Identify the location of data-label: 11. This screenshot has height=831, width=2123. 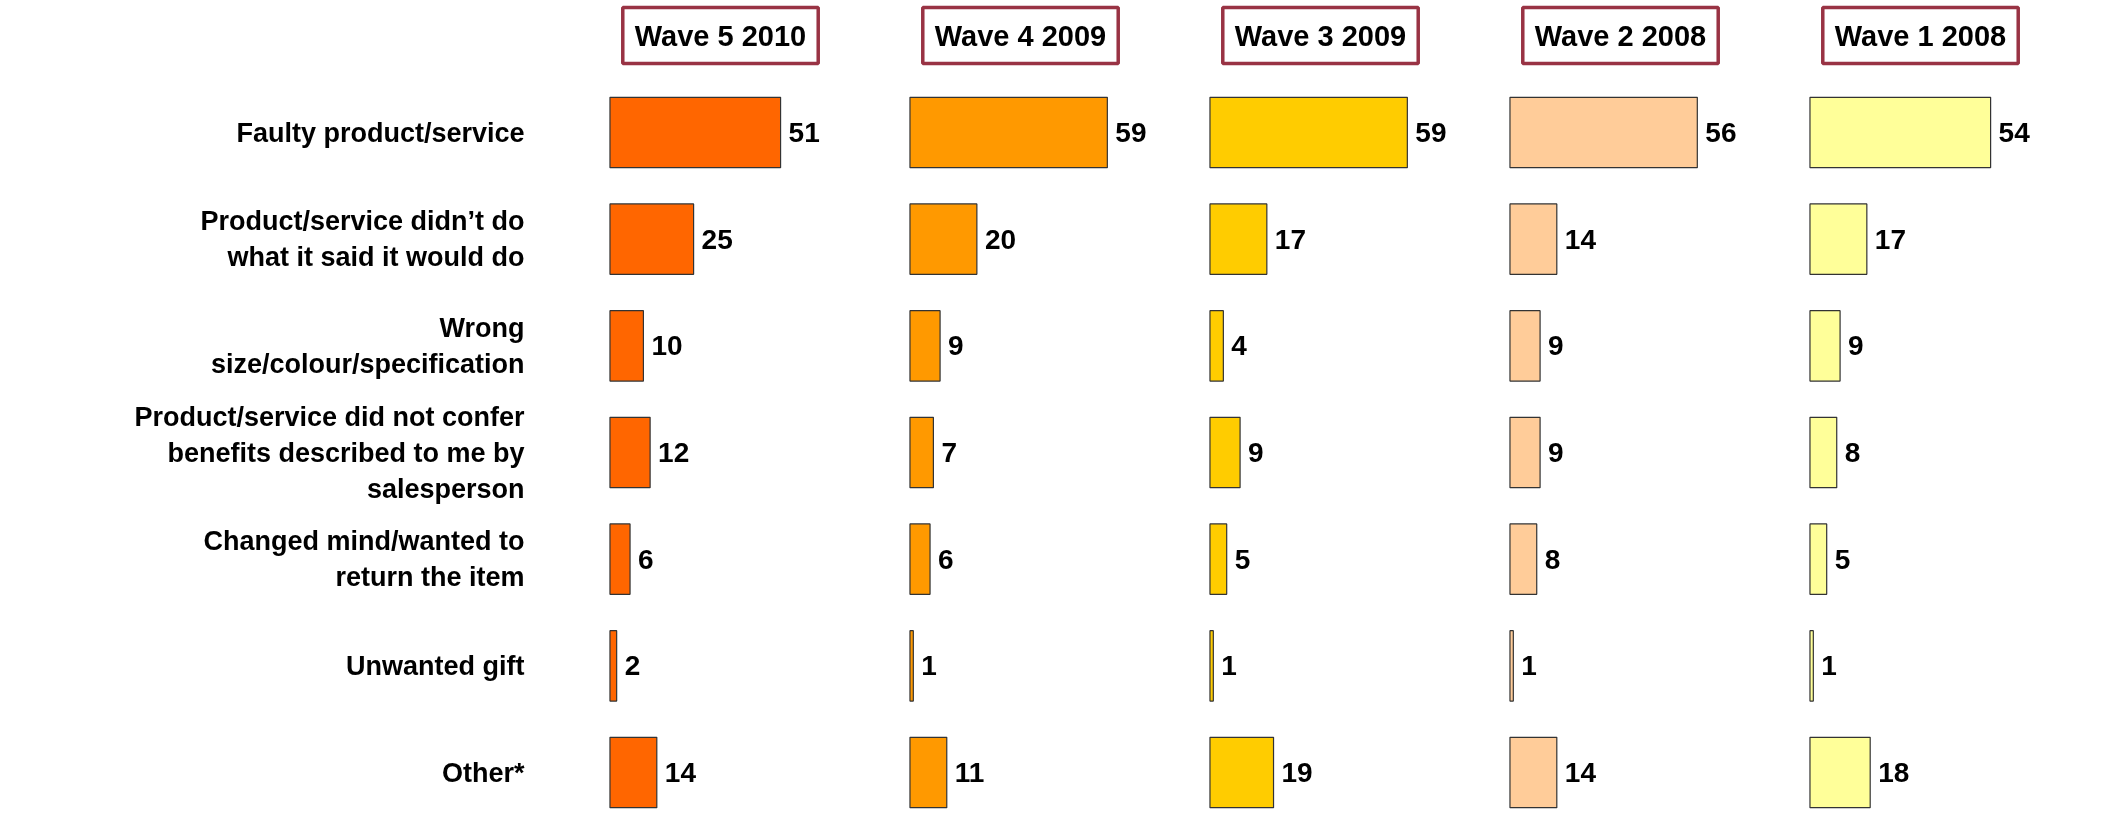
(969, 772).